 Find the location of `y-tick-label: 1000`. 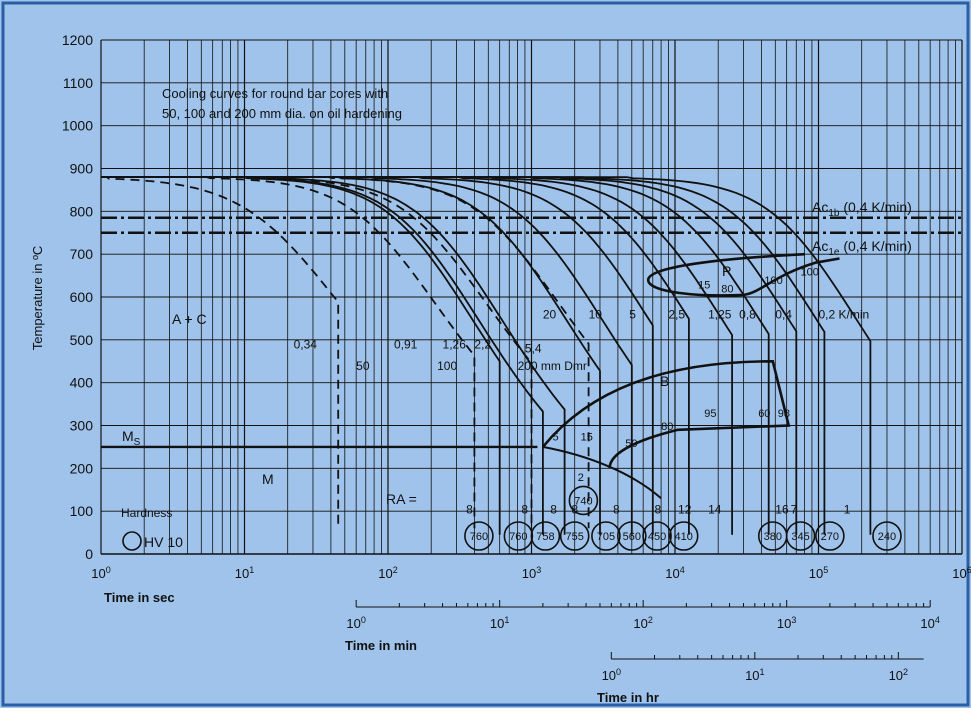

y-tick-label: 1000 is located at coordinates (77, 126).